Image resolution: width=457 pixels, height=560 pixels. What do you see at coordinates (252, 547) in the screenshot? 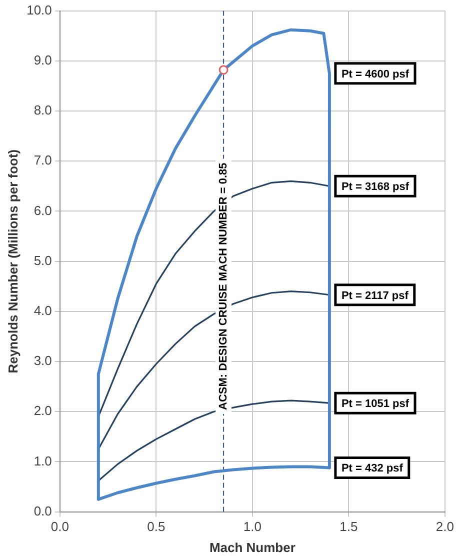
I see `x-axis-title: Mach Number` at bounding box center [252, 547].